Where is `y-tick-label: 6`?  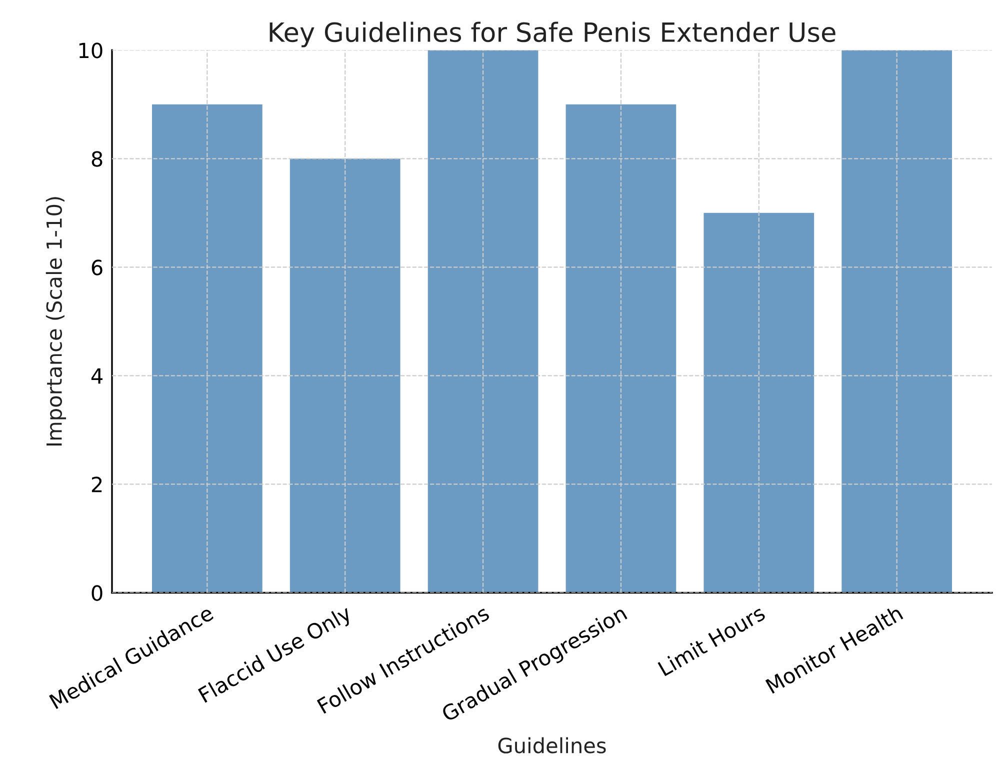
y-tick-label: 6 is located at coordinates (97, 268).